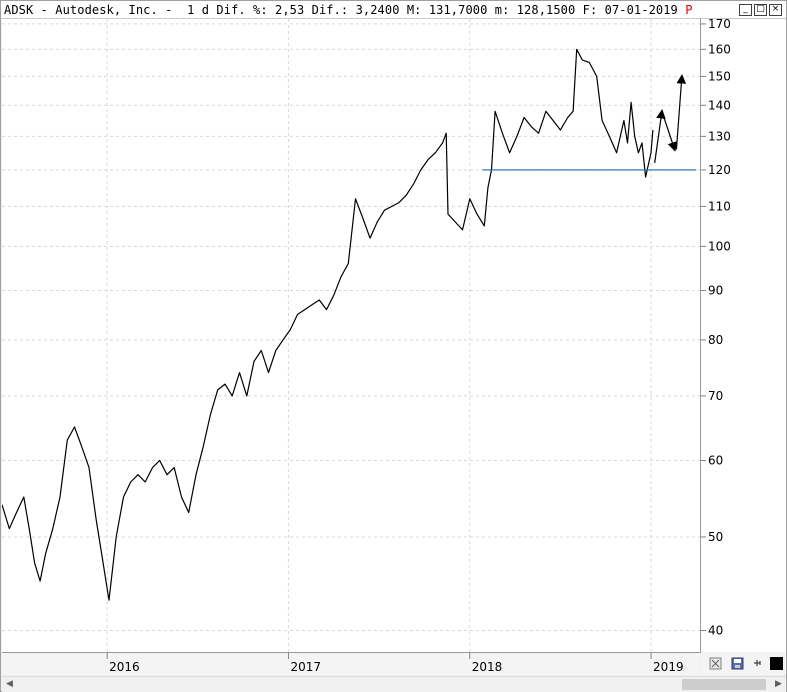 Image resolution: width=787 pixels, height=692 pixels. What do you see at coordinates (719, 246) in the screenshot?
I see `y-tick-label: 100` at bounding box center [719, 246].